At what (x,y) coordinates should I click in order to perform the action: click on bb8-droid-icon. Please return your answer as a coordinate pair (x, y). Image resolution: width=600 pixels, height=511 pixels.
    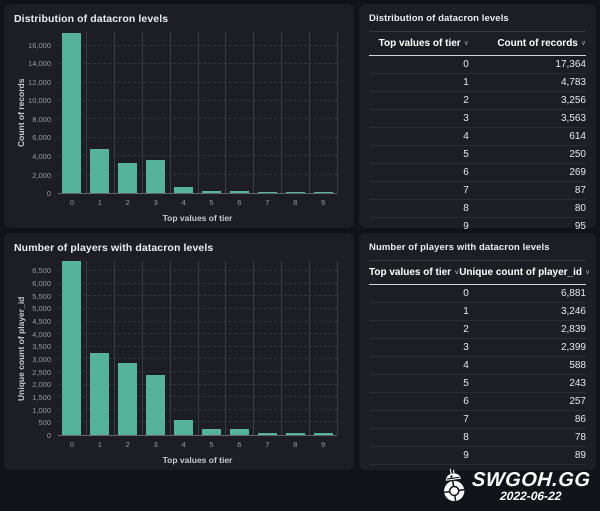
    Looking at the image, I should click on (453, 485).